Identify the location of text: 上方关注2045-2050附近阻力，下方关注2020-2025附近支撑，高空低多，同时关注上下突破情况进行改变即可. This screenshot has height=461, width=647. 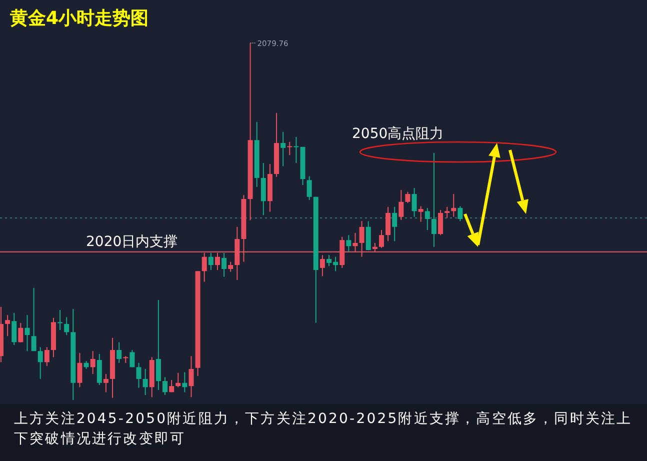
(323, 432).